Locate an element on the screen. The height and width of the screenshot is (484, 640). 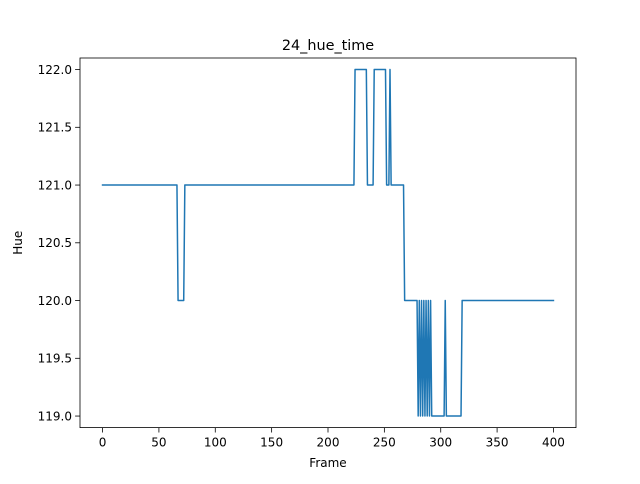
x-tick-label: 150 is located at coordinates (271, 443).